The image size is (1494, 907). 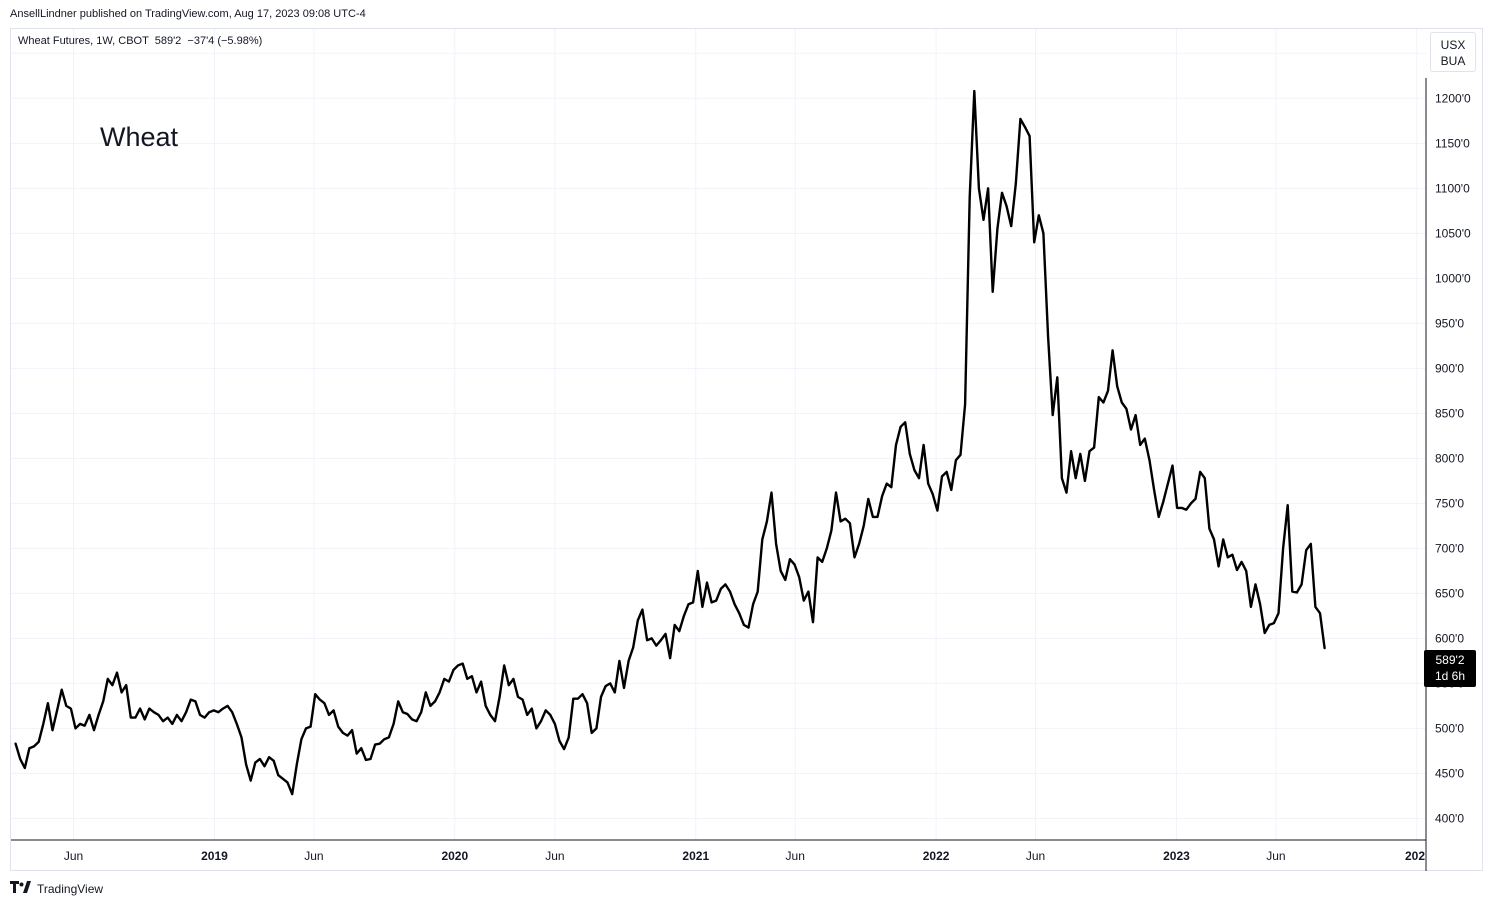 I want to click on x-tick-label: 2021, so click(x=695, y=856).